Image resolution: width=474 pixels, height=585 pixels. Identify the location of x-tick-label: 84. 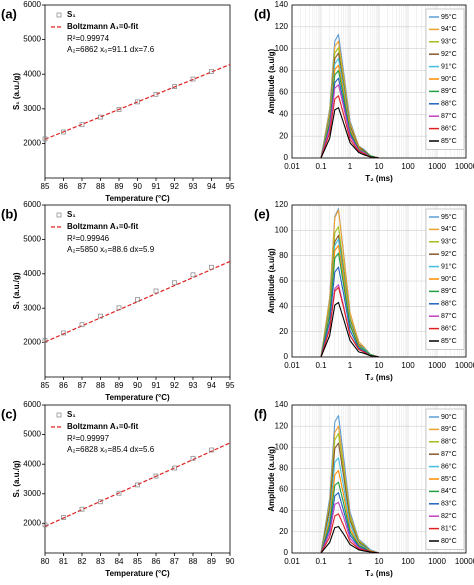
(119, 561).